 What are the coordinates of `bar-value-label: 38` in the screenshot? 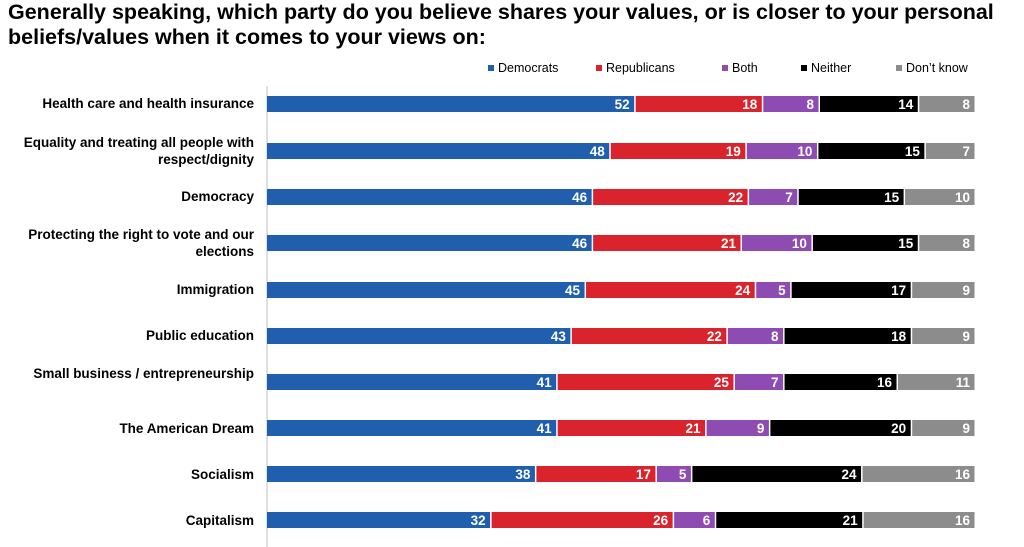 It's located at (523, 474).